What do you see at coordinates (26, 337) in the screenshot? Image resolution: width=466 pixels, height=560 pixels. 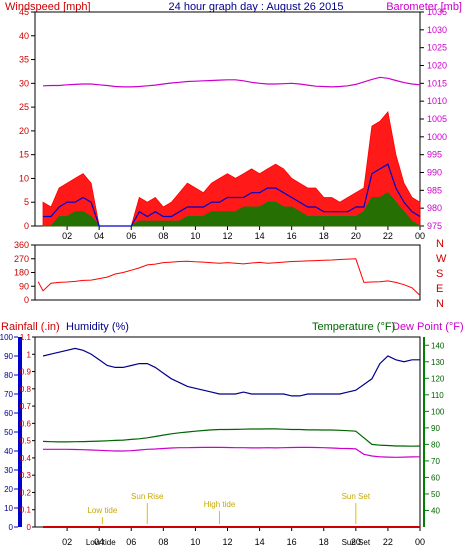 I see `rain-y-tick-label: 1.1` at bounding box center [26, 337].